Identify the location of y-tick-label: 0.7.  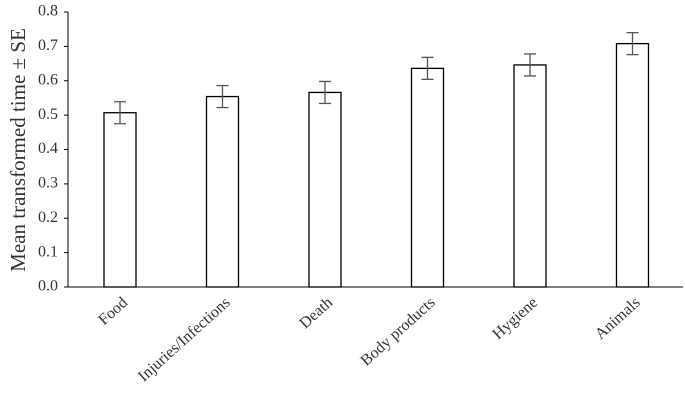
(48, 45).